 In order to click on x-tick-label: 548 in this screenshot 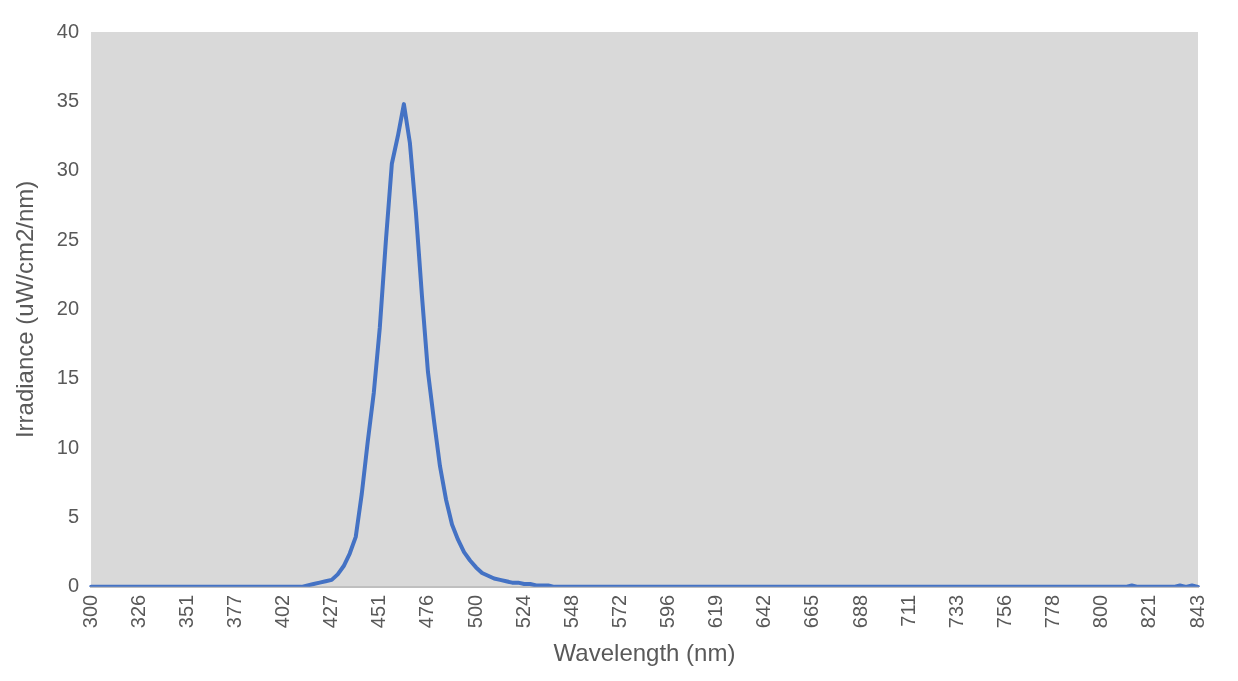, I will do `click(570, 611)`.